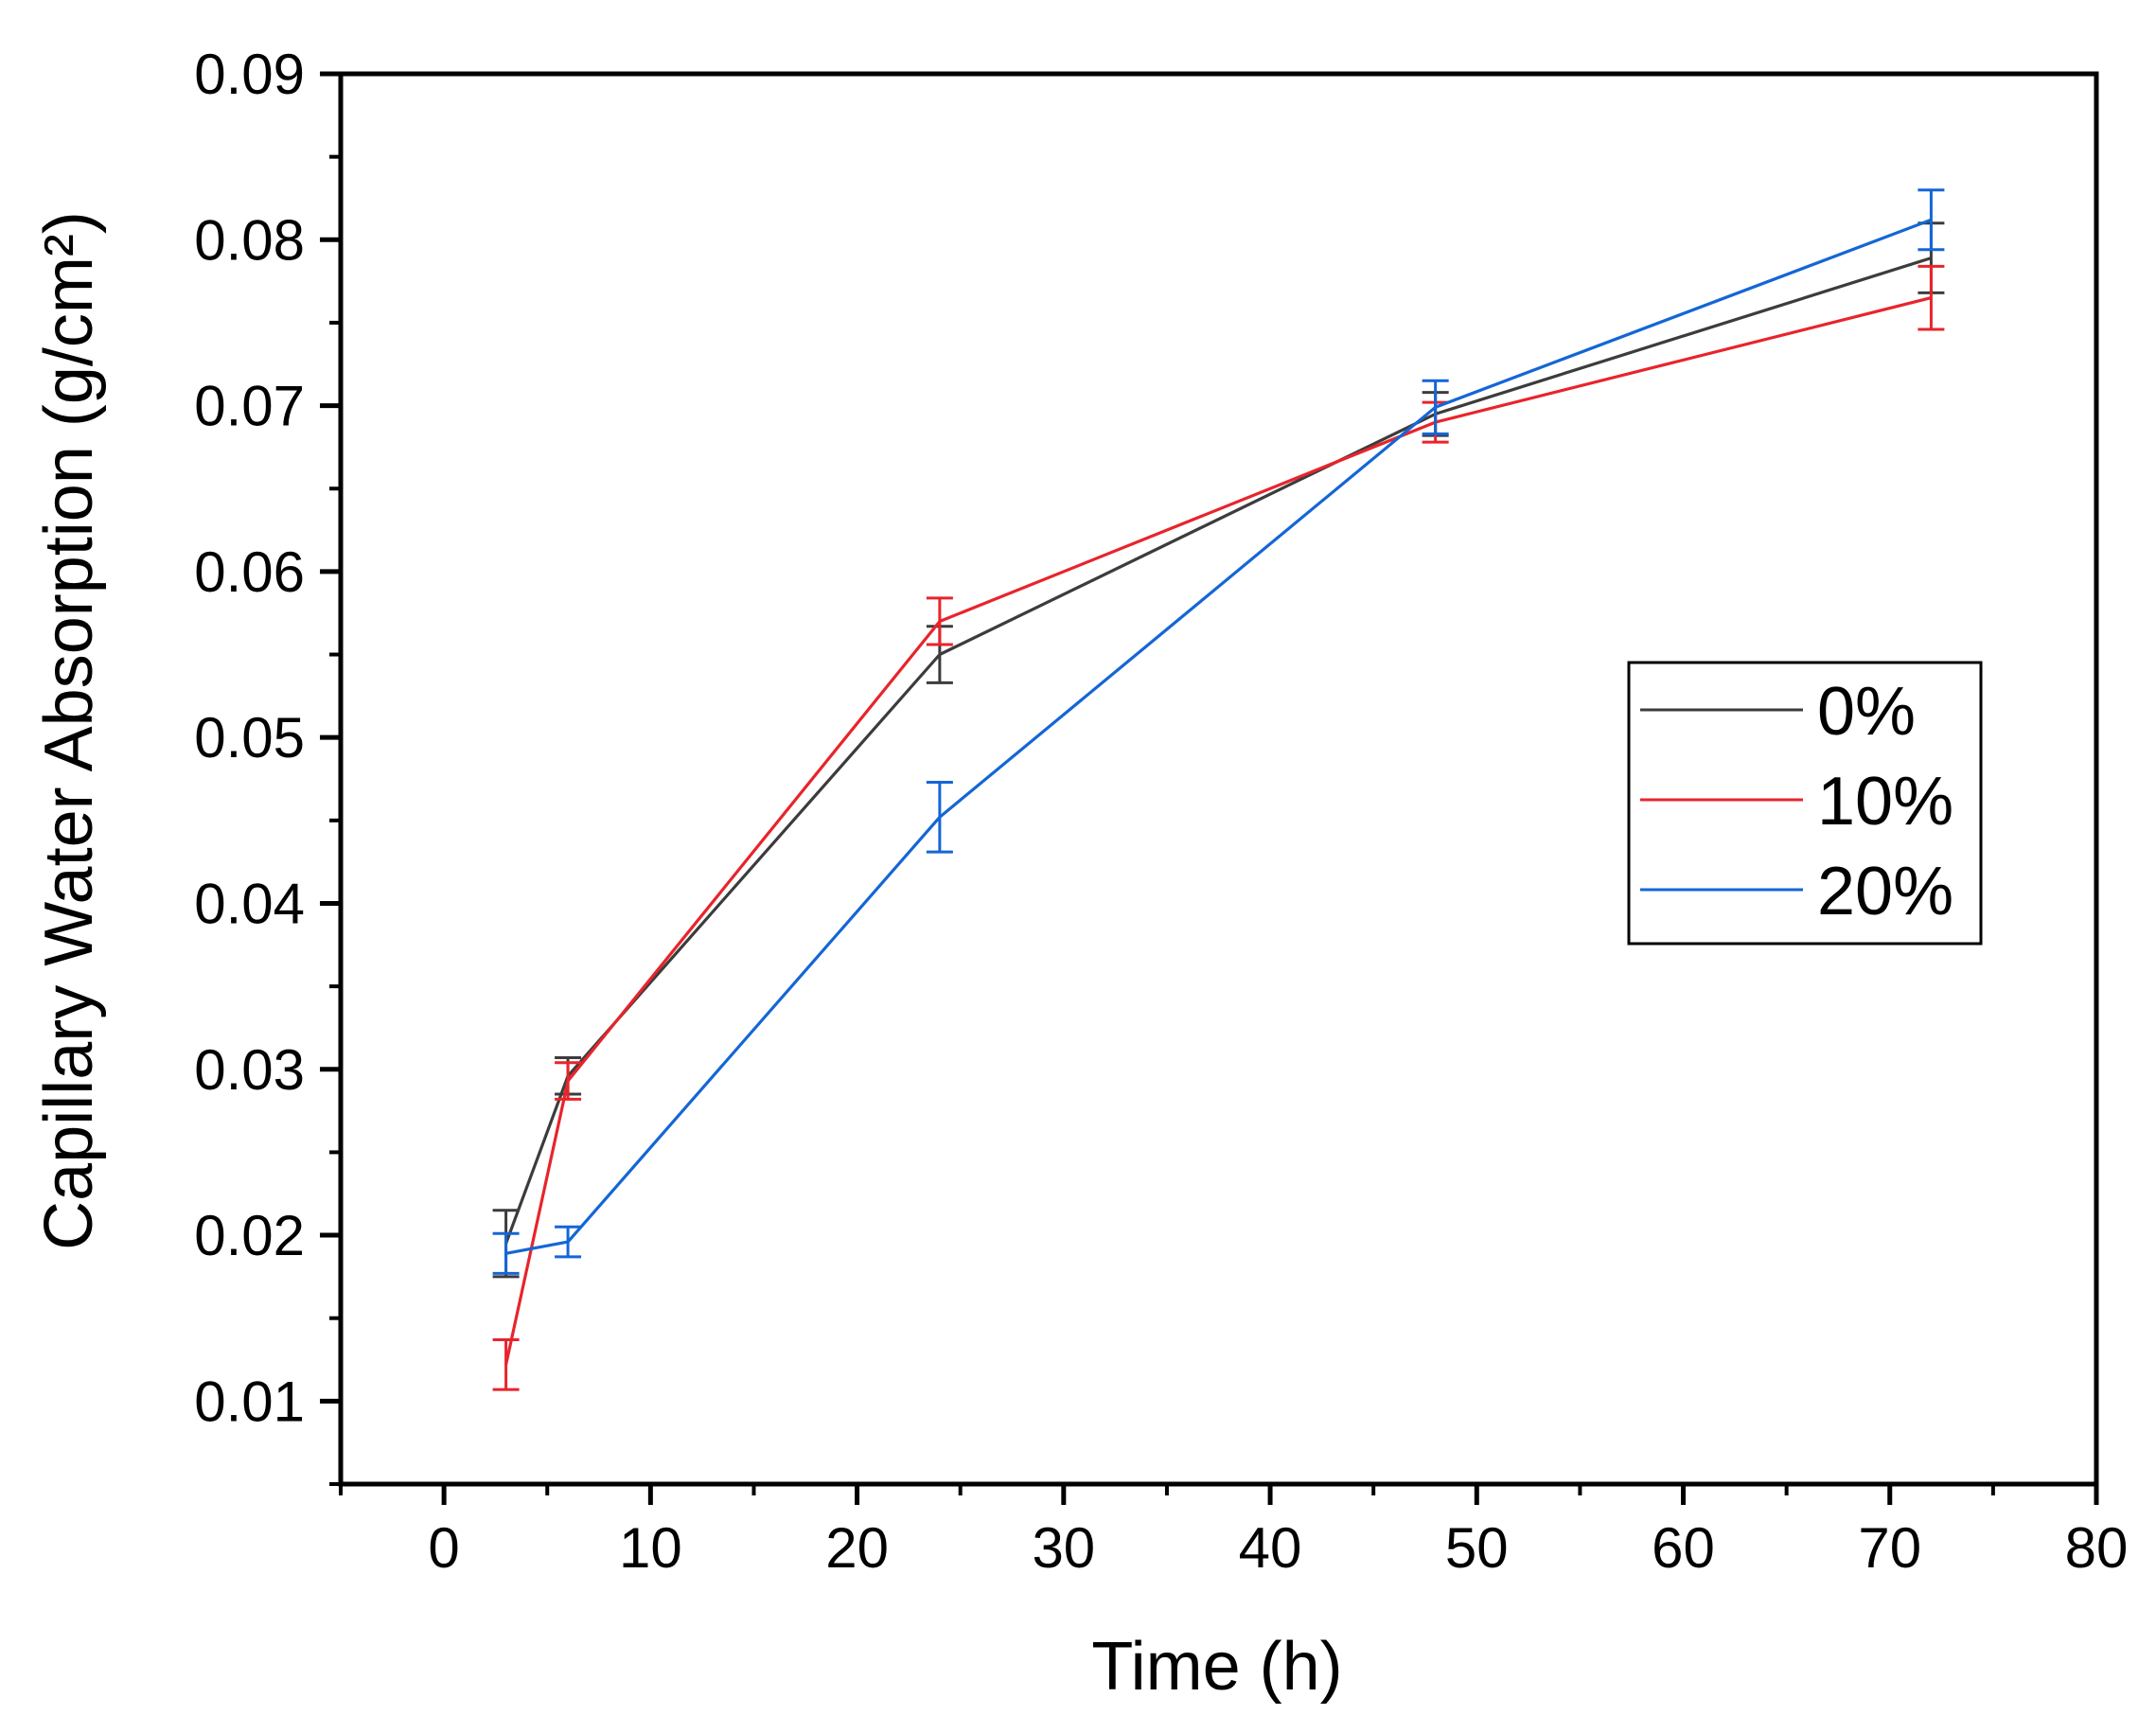  I want to click on y-tick-label: 0.01, so click(249, 1401).